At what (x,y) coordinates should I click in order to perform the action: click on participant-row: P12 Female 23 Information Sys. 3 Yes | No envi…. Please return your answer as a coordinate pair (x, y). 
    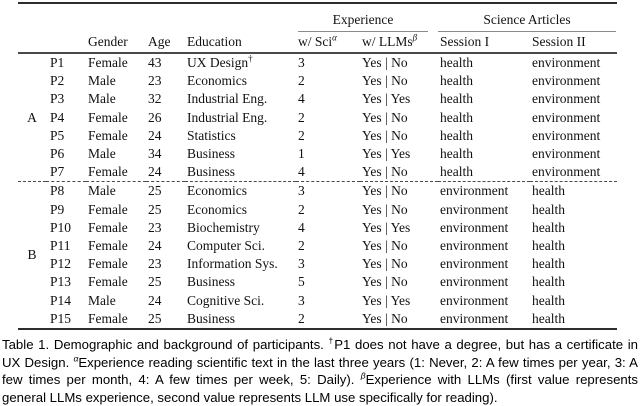
    Looking at the image, I should click on (317, 264).